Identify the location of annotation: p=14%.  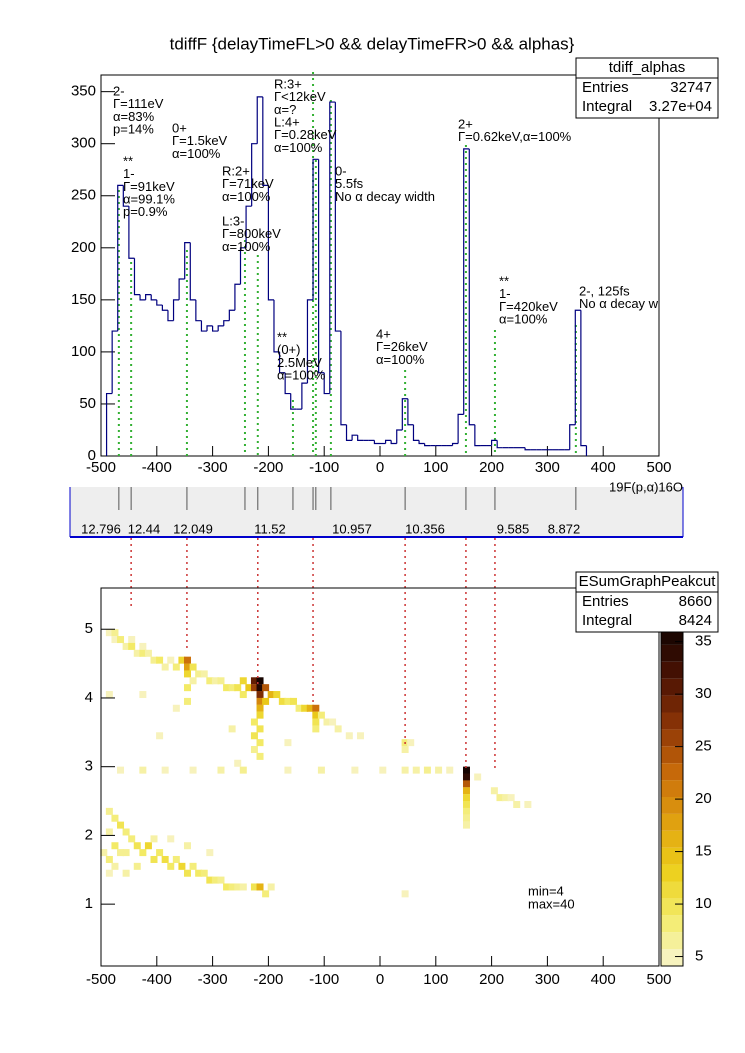
(133, 129).